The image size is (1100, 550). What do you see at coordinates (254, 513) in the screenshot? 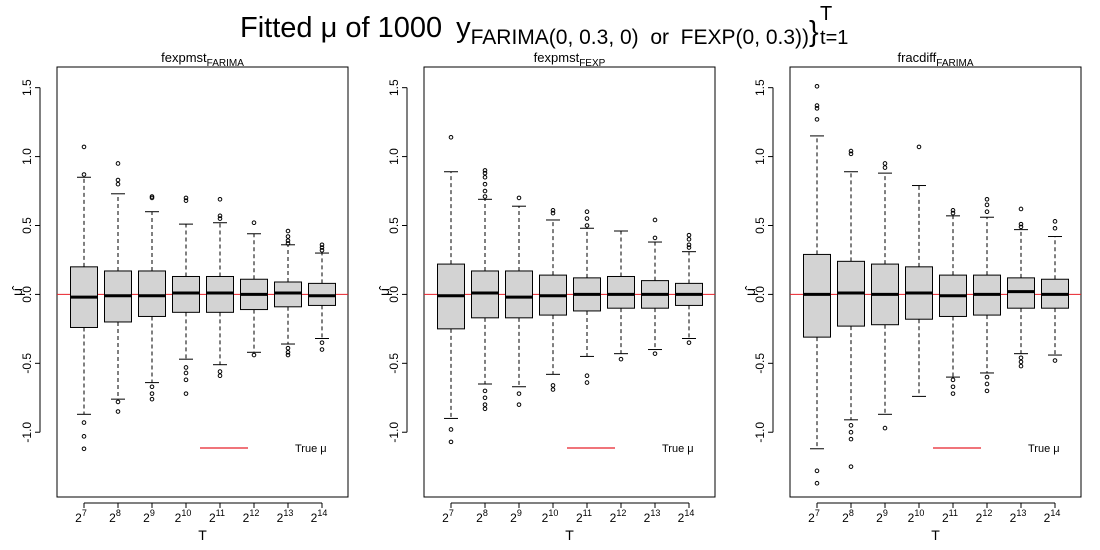
I see `x-tick-exponent: 12` at bounding box center [254, 513].